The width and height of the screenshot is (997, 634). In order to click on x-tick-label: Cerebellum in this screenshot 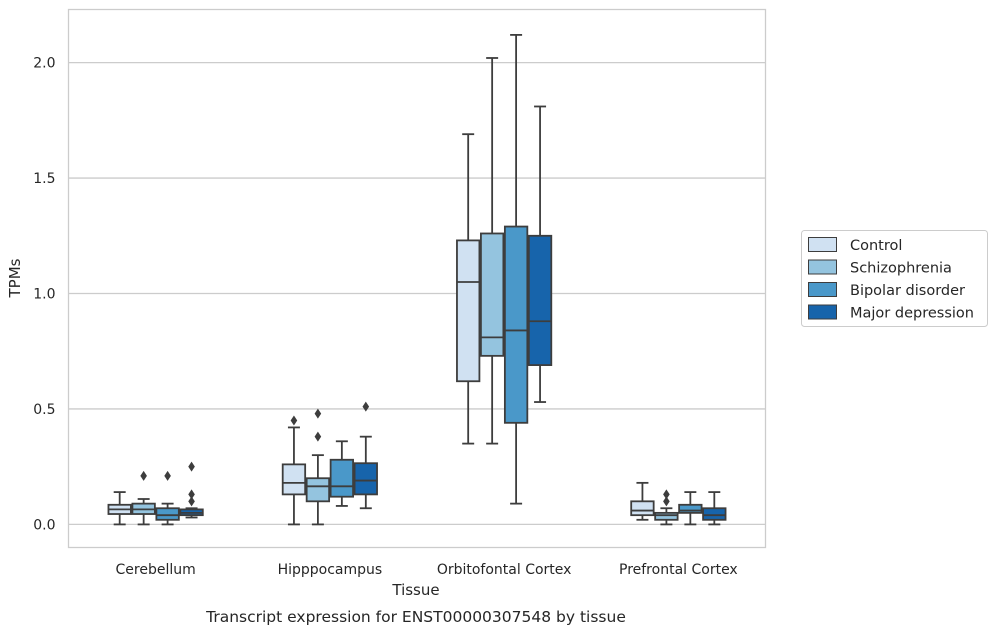, I will do `click(156, 570)`.